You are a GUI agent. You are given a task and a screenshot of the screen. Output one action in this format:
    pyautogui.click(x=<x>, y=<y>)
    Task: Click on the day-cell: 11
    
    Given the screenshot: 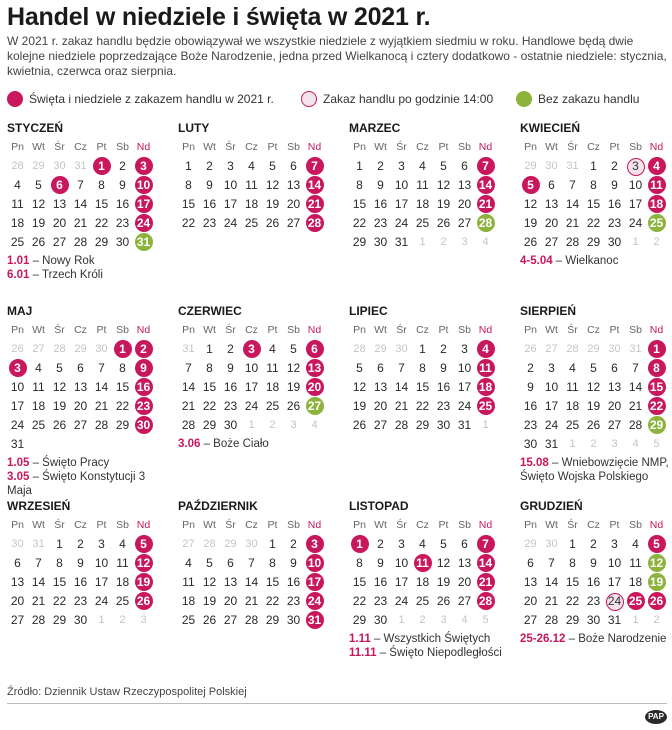 What is the action you would take?
    pyautogui.click(x=17, y=204)
    